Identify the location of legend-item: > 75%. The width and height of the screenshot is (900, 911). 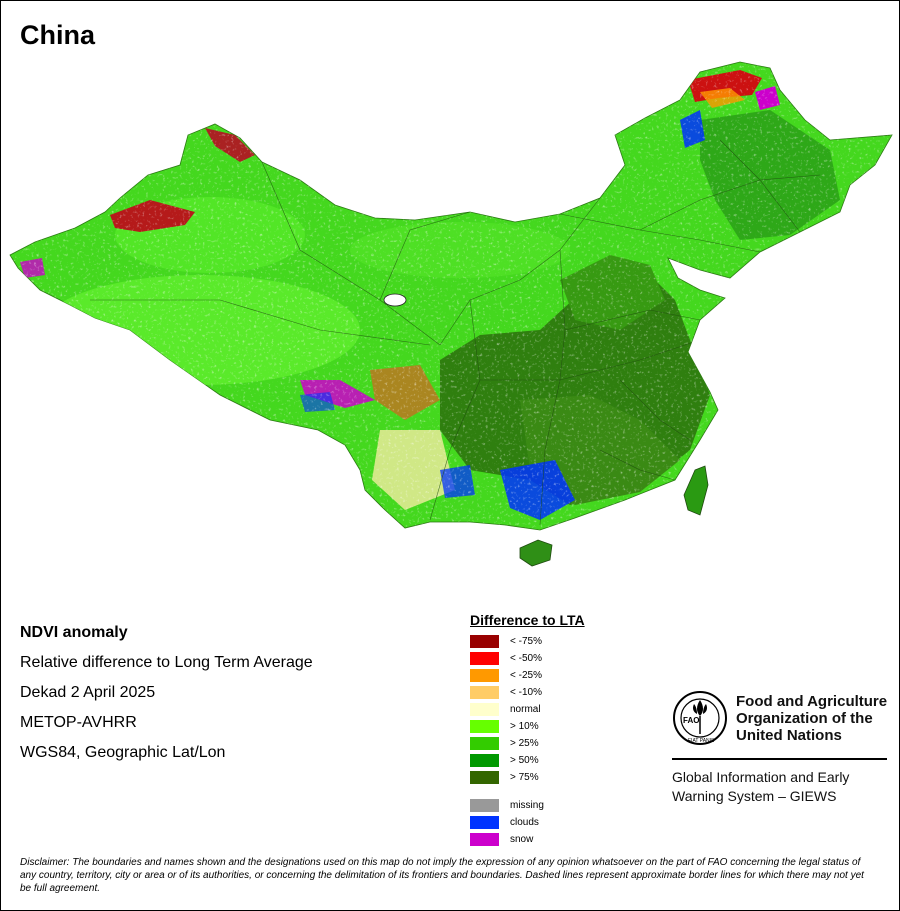
(527, 777).